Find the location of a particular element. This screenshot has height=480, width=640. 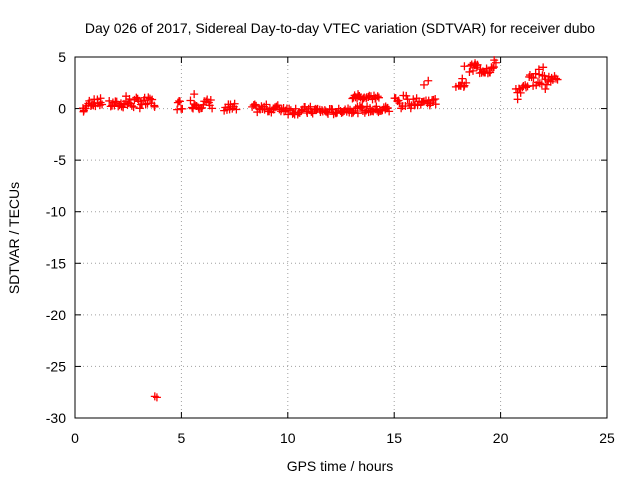

y-tick-label: 0 is located at coordinates (62, 109).